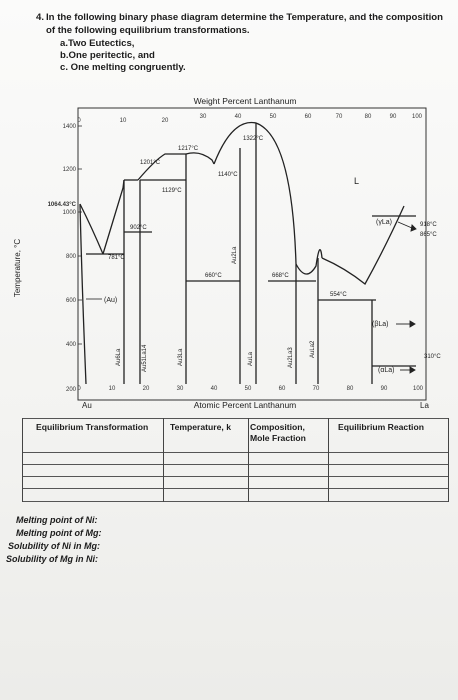  Describe the element at coordinates (145, 358) in the screenshot. I see `phase-au51la14: Au51La14` at that location.